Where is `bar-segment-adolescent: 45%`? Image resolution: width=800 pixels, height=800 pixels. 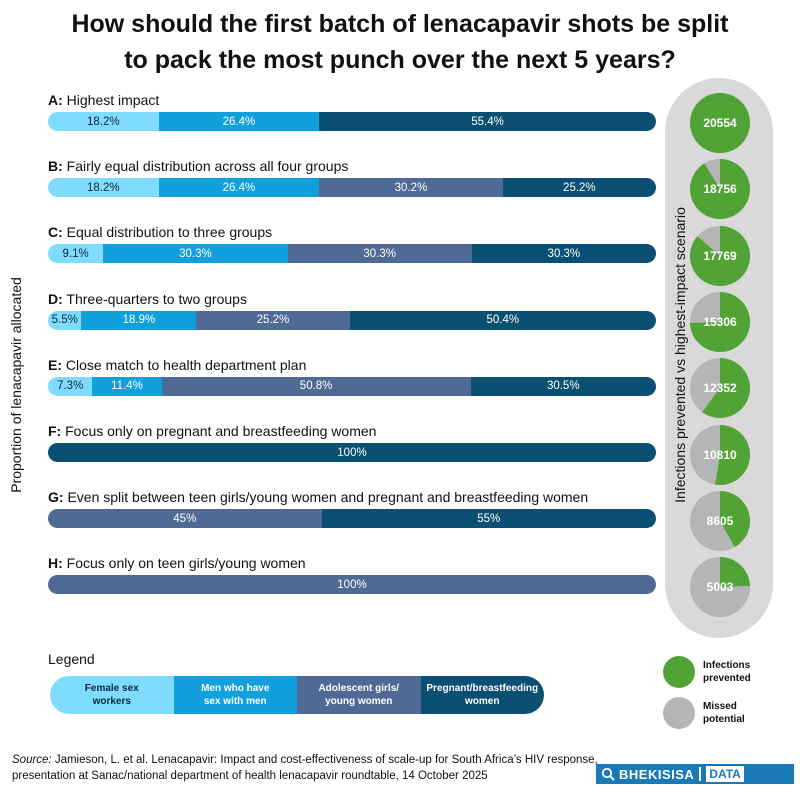 bar-segment-adolescent: 45% is located at coordinates (185, 519).